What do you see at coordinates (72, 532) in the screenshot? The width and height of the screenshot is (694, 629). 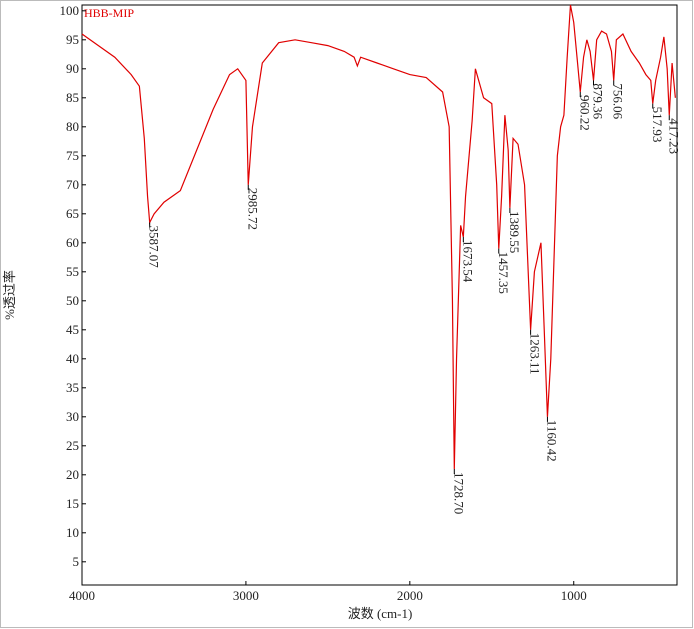 I see `y-tick-label: 10` at bounding box center [72, 532].